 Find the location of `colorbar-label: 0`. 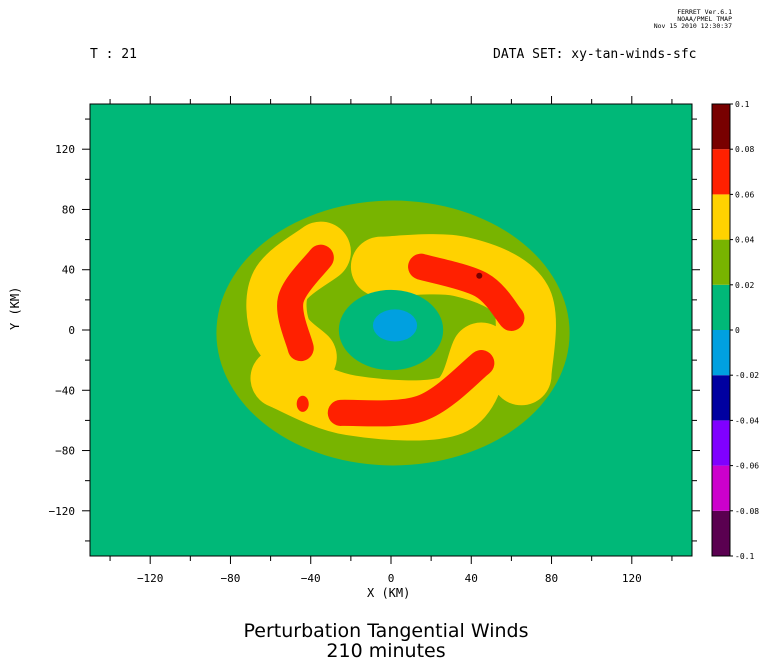

colorbar-label: 0 is located at coordinates (737, 330).